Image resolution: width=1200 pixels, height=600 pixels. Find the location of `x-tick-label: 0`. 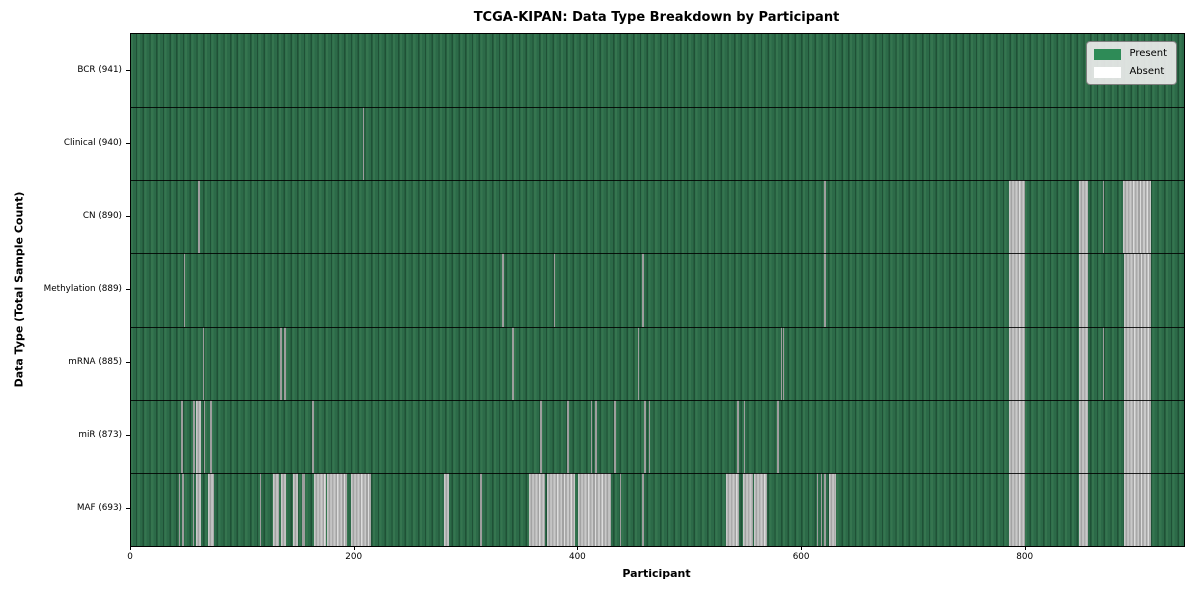

x-tick-label: 0 is located at coordinates (130, 557).